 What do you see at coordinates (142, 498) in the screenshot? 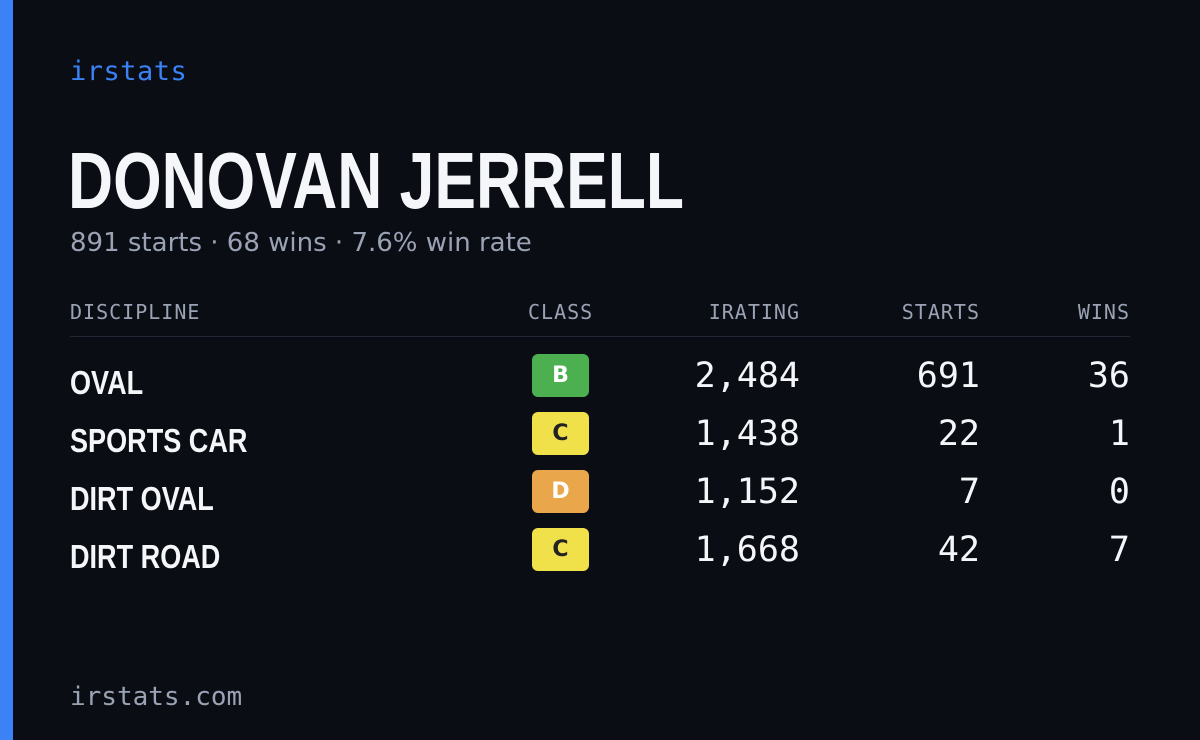
I see `discipline-name: DIRT OVAL` at bounding box center [142, 498].